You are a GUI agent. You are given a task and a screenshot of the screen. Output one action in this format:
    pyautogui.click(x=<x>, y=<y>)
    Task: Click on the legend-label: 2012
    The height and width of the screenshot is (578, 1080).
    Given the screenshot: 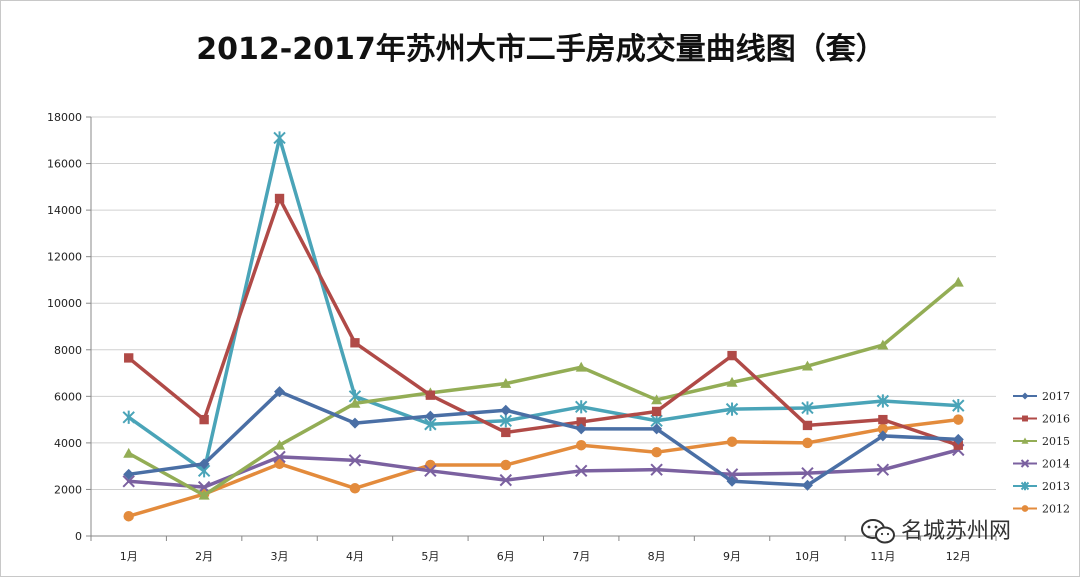 What is the action you would take?
    pyautogui.click(x=1056, y=509)
    